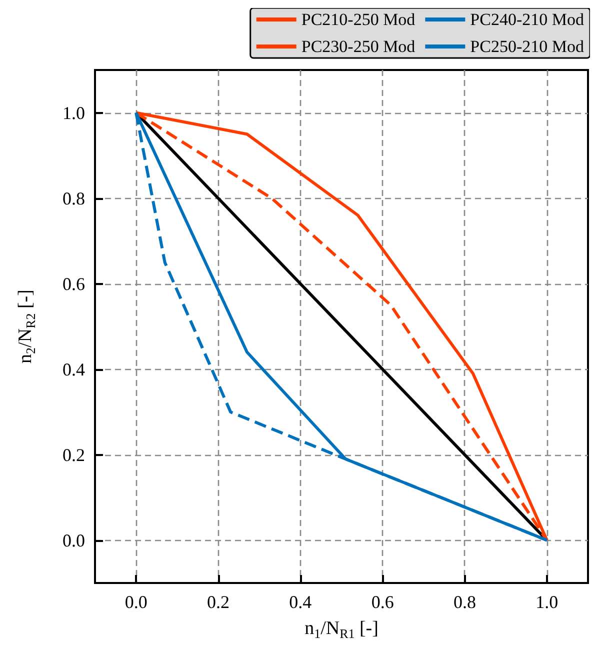  I want to click on x-tick-label: 0.2, so click(218, 602).